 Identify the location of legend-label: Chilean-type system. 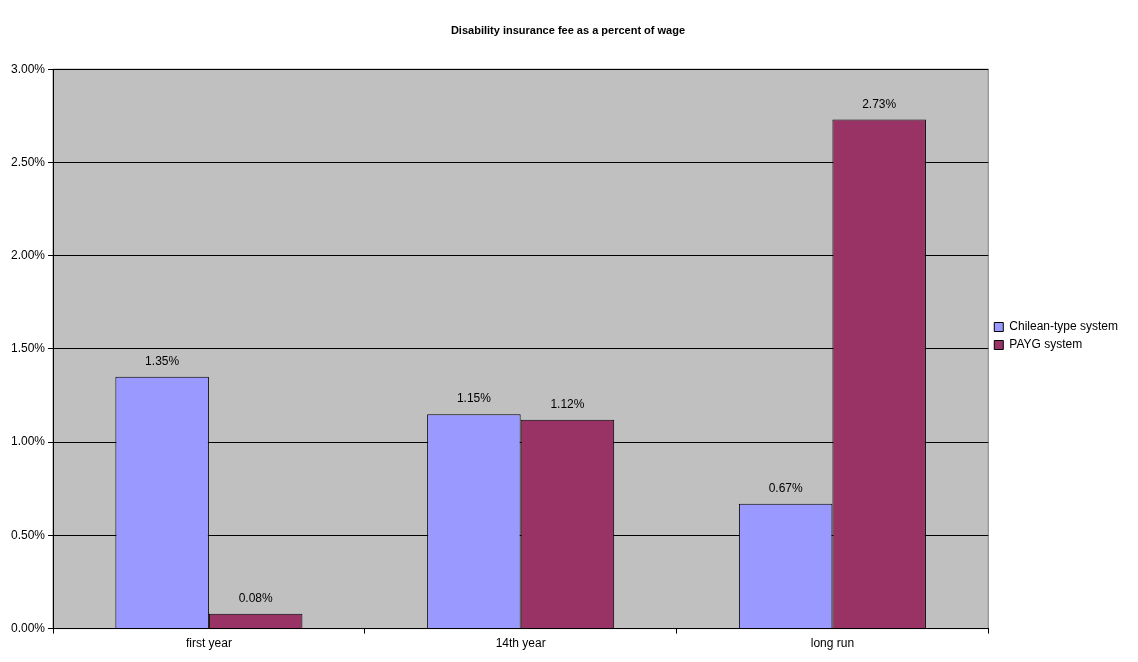
(1064, 326).